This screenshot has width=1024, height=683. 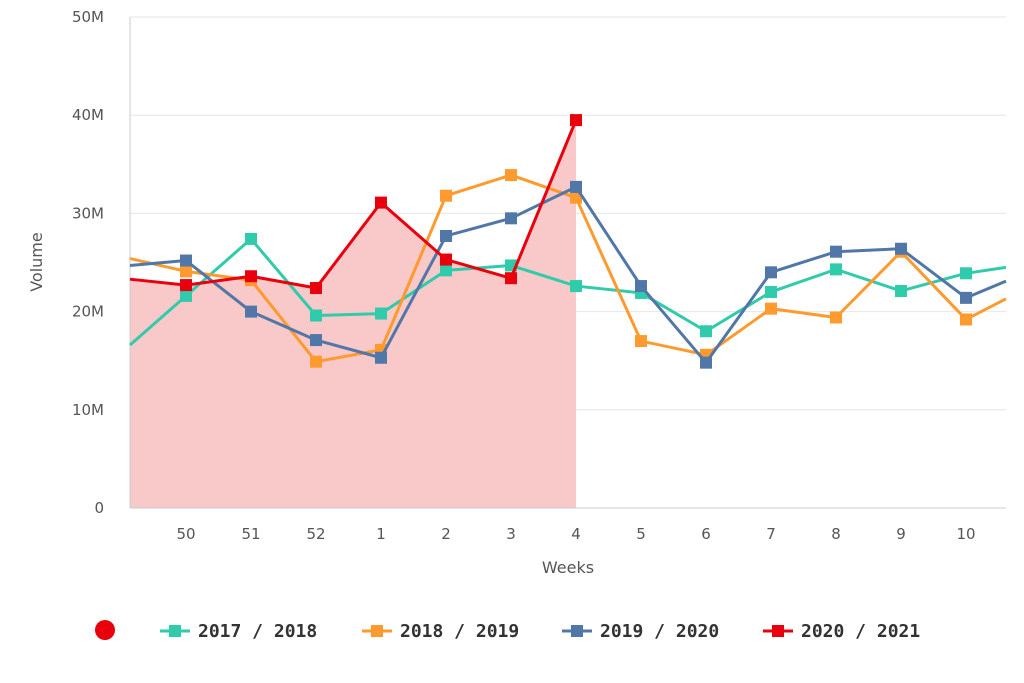 I want to click on y-axis-title: Volume, so click(x=36, y=262).